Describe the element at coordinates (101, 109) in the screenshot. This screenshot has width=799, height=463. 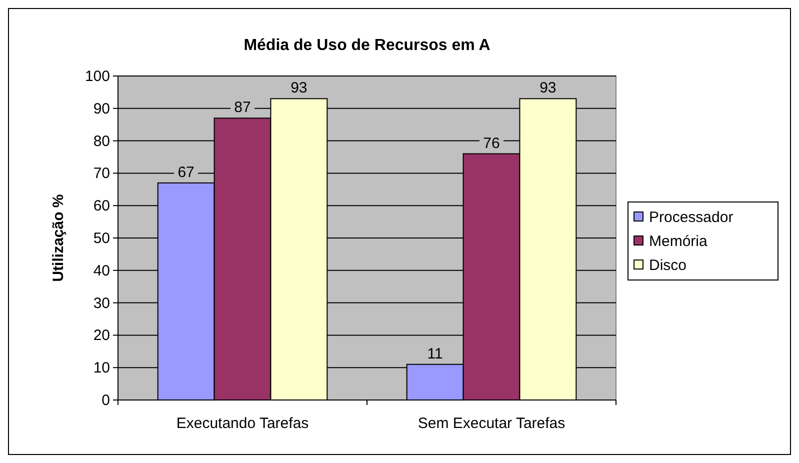
I see `y-tick-label: 90` at that location.